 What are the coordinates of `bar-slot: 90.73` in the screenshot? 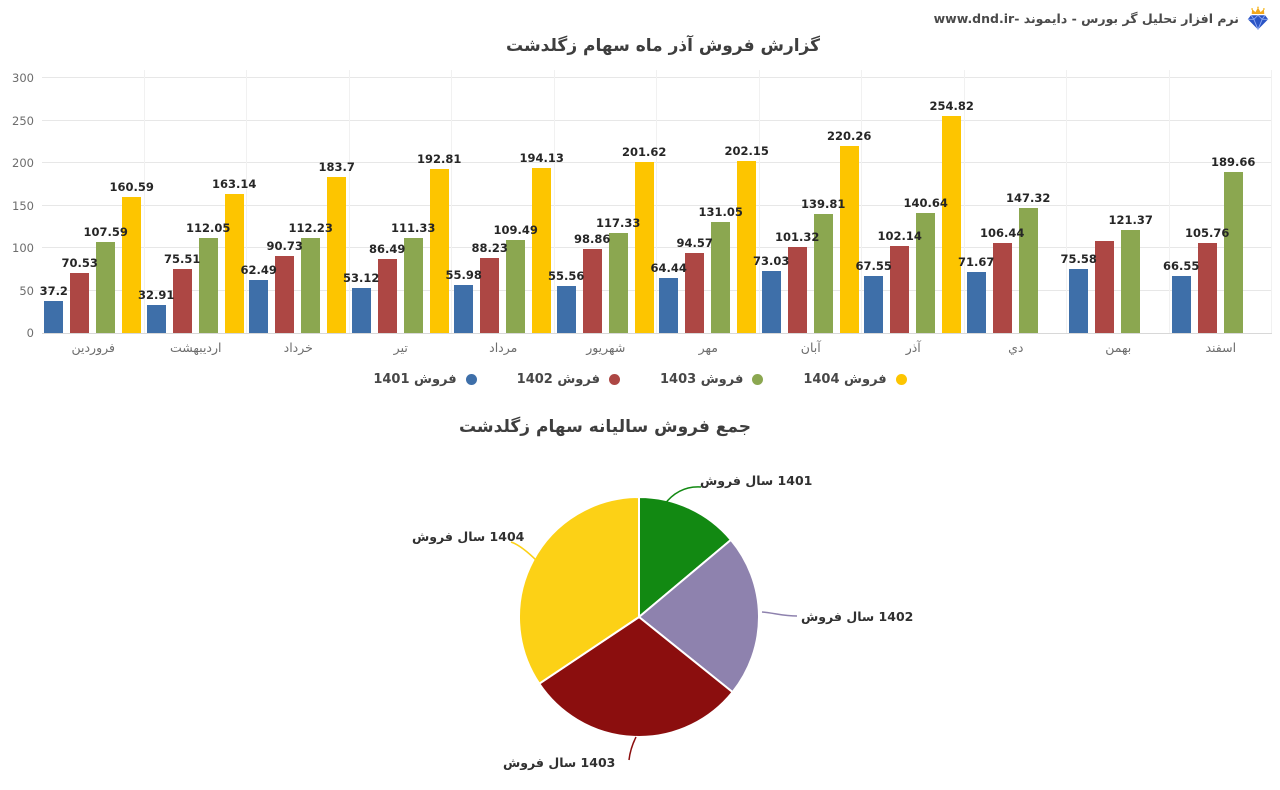 It's located at (285, 201).